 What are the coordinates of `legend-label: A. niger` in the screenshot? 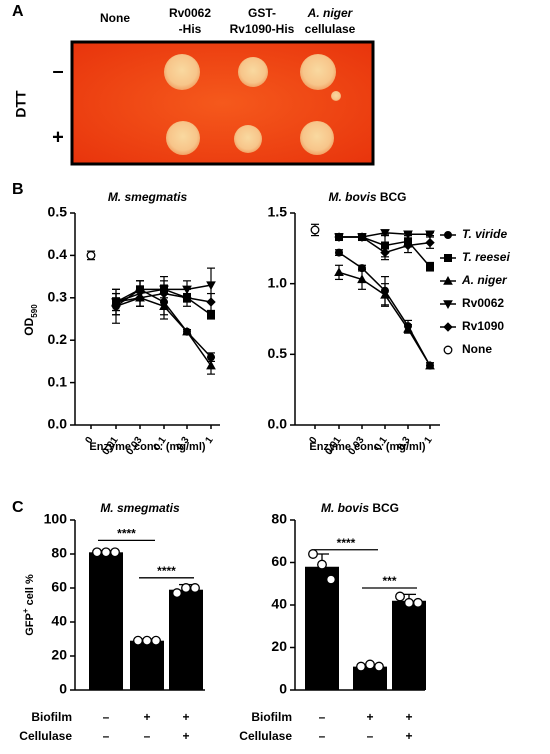 It's located at (484, 280).